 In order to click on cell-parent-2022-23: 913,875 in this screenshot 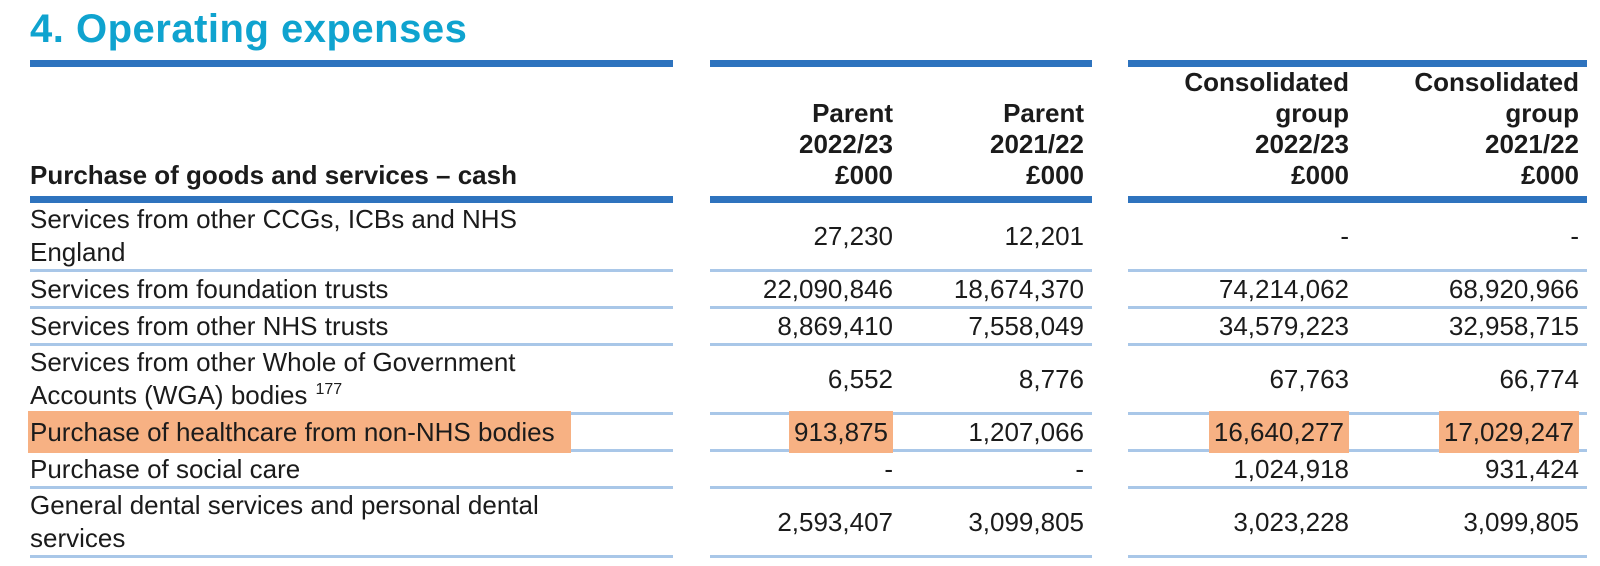, I will do `click(805, 431)`.